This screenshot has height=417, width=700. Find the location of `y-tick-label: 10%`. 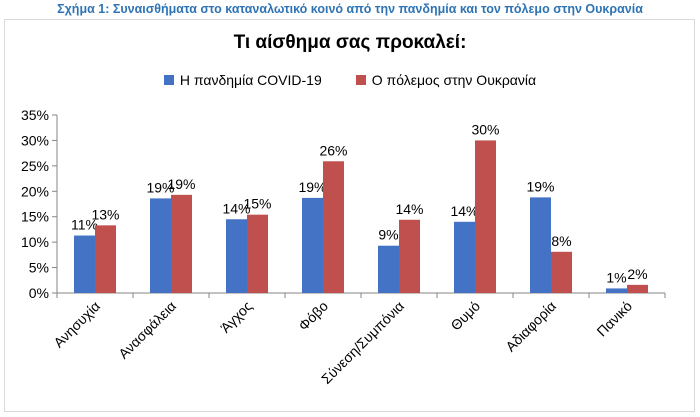

y-tick-label: 10% is located at coordinates (35, 242).